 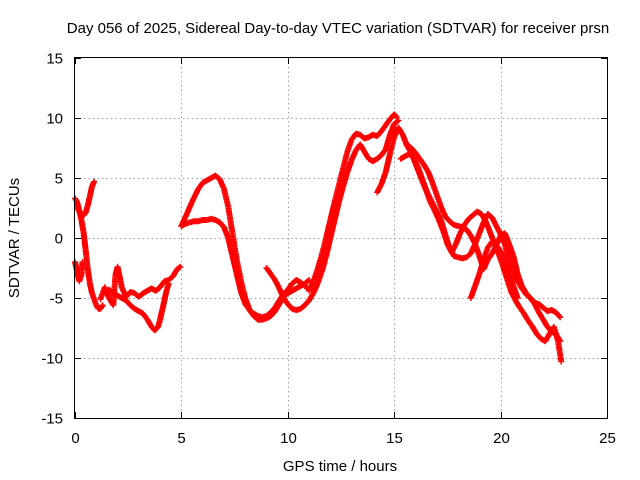 I want to click on y-tick-label: 5, so click(x=59, y=179).